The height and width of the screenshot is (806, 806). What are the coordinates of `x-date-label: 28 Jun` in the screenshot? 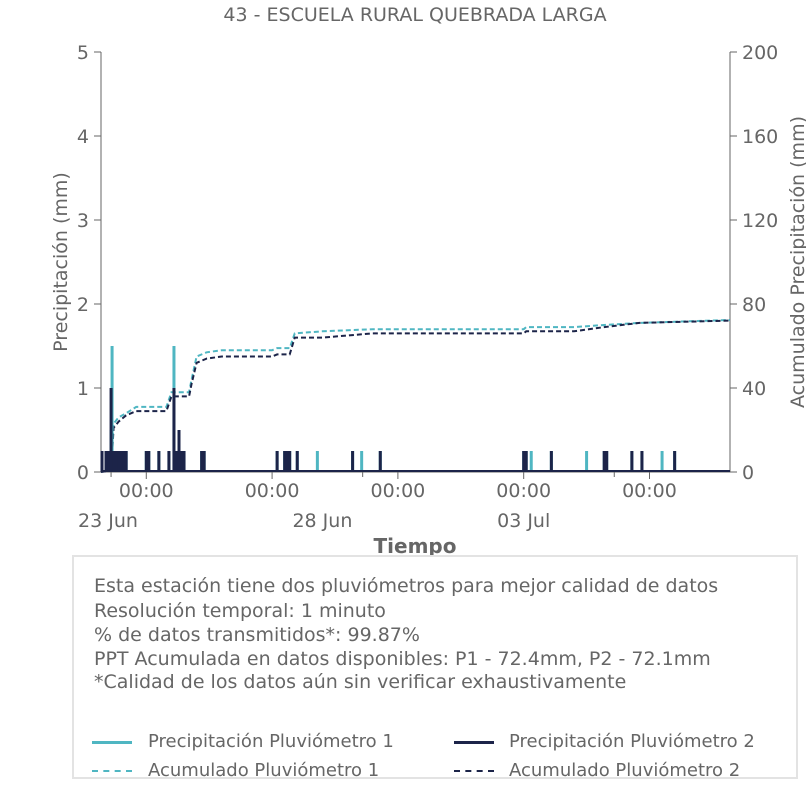 It's located at (322, 521).